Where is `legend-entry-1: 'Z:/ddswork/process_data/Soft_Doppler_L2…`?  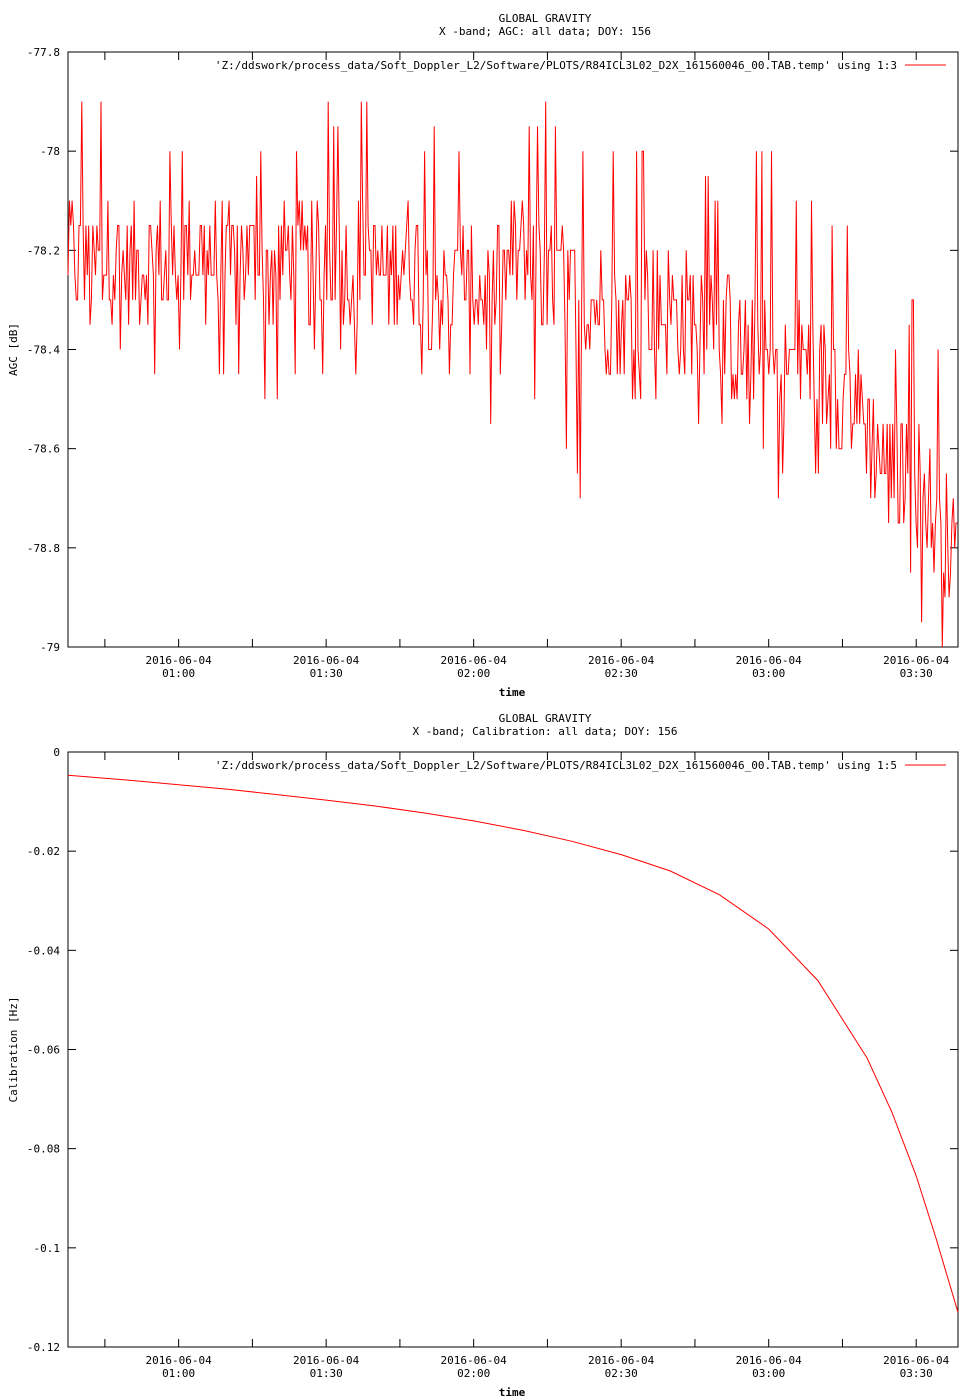
legend-entry-1: 'Z:/ddswork/process_data/Soft_Doppler_L2… is located at coordinates (556, 65).